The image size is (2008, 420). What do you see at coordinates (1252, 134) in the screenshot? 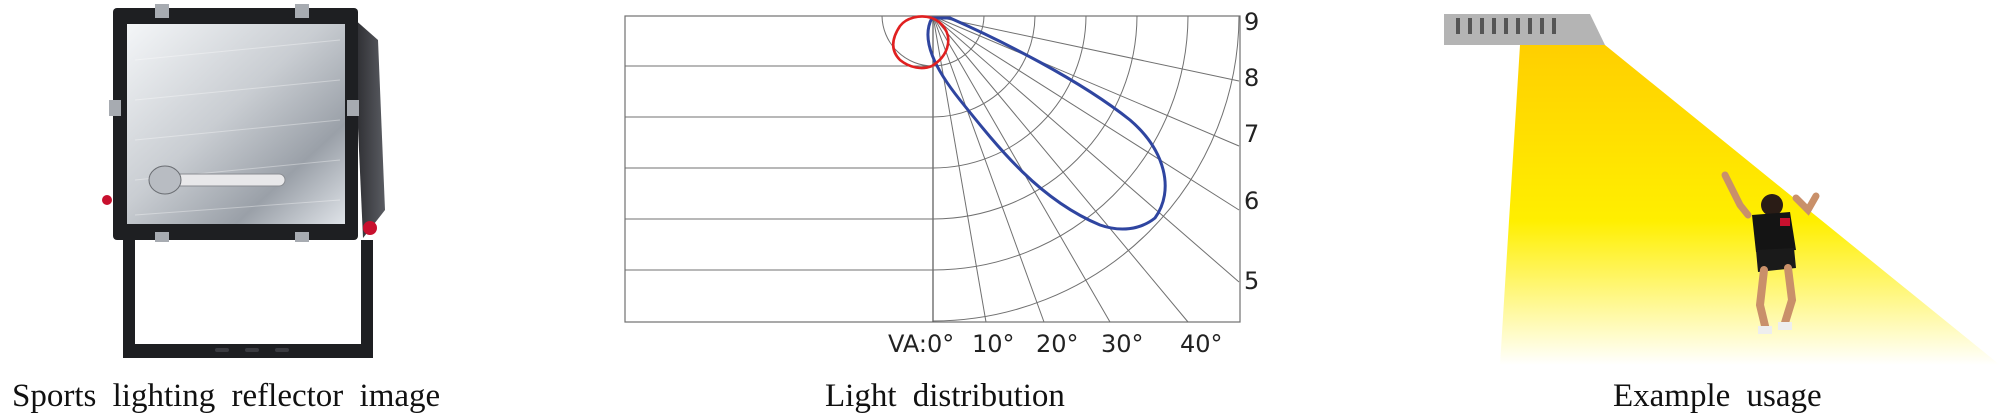
I see `angle-label-70: 70°` at bounding box center [1252, 134].